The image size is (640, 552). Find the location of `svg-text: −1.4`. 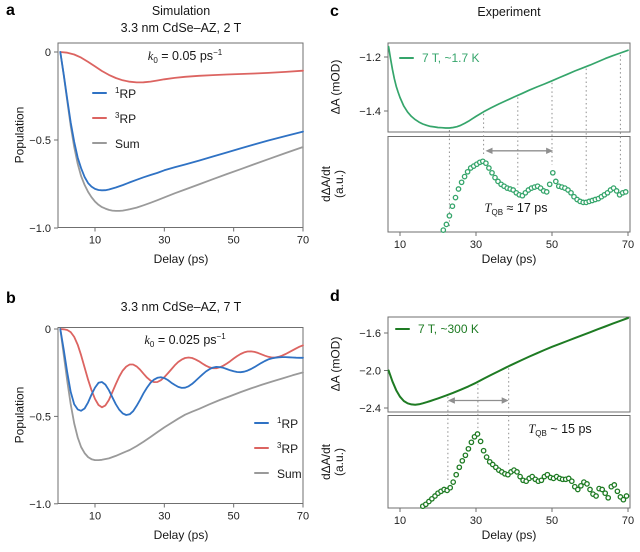

svg-text: −1.4 is located at coordinates (370, 112).